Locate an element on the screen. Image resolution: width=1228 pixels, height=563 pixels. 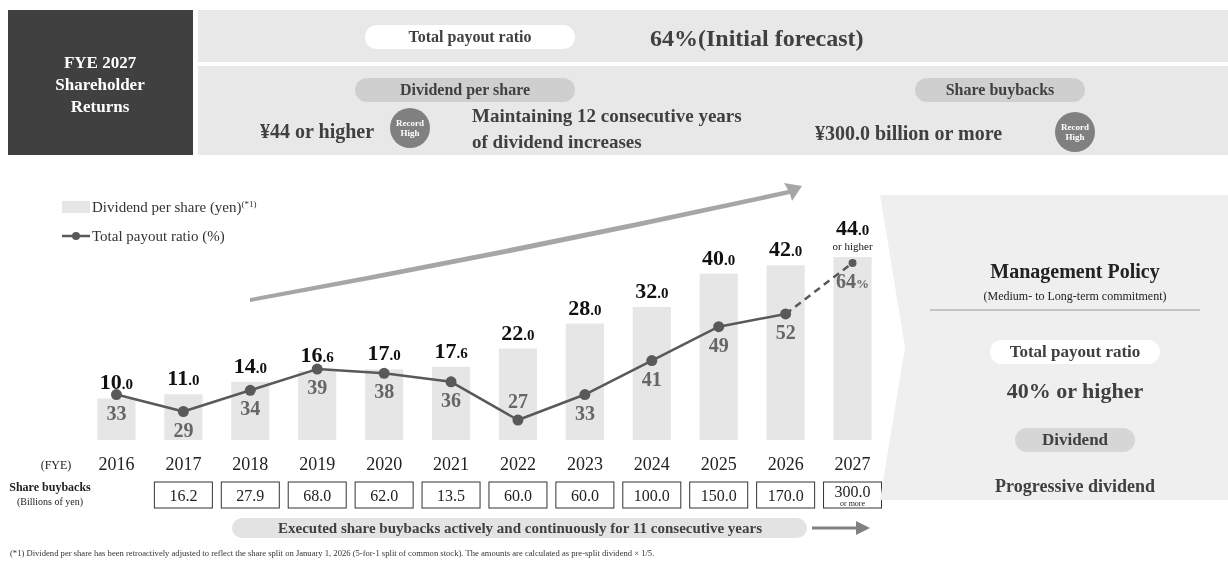
x-tick-label: 2026 is located at coordinates (785, 464).